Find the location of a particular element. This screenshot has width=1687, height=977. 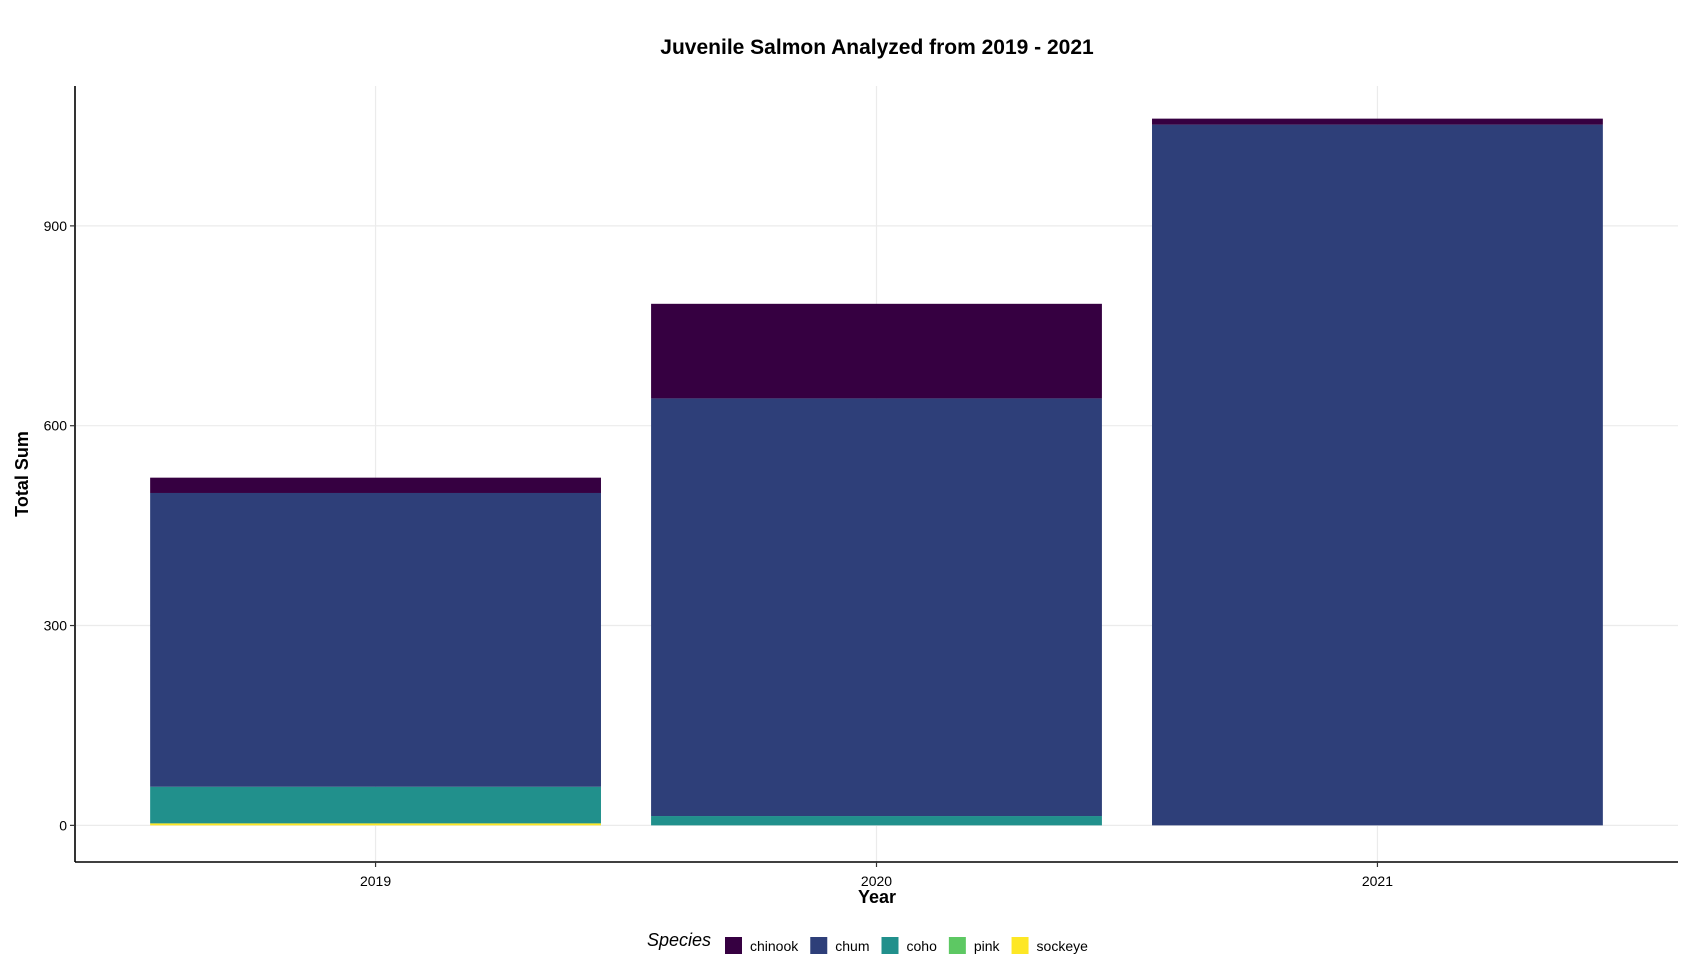

x-tick-label-2021: 2021 is located at coordinates (1377, 881).